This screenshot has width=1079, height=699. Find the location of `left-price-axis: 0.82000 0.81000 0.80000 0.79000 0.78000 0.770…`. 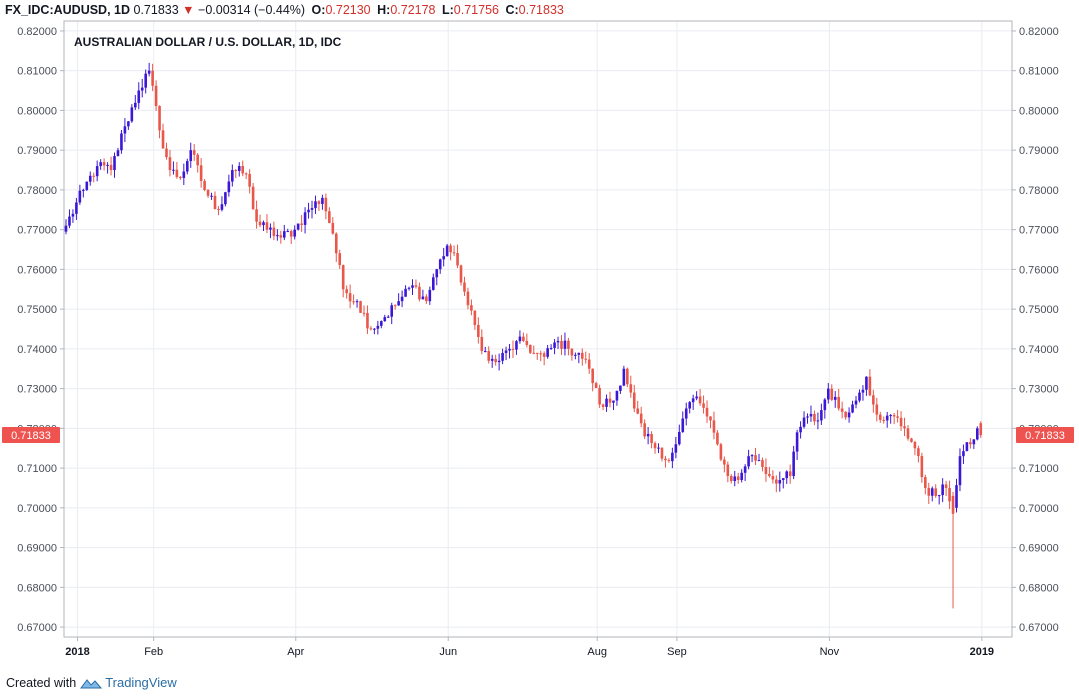

left-price-axis: 0.82000 0.81000 0.80000 0.79000 0.78000 0.770… is located at coordinates (40, 330).